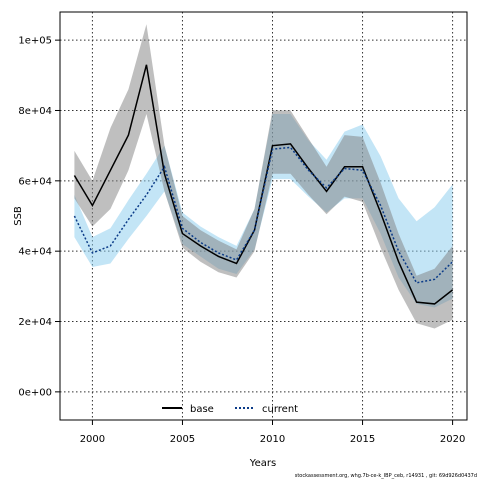  What do you see at coordinates (35, 111) in the screenshot?
I see `y-tick-label-8e+04: 8e+04` at bounding box center [35, 111].